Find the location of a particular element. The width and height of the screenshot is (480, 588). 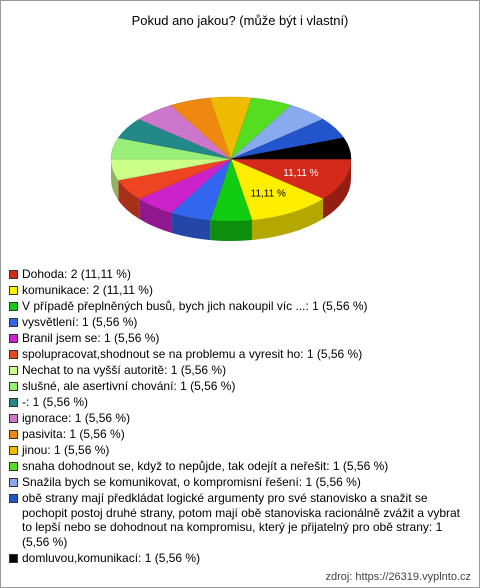

legend-item: Branil jsem se: 1 (5,56 %) is located at coordinates (239, 338).